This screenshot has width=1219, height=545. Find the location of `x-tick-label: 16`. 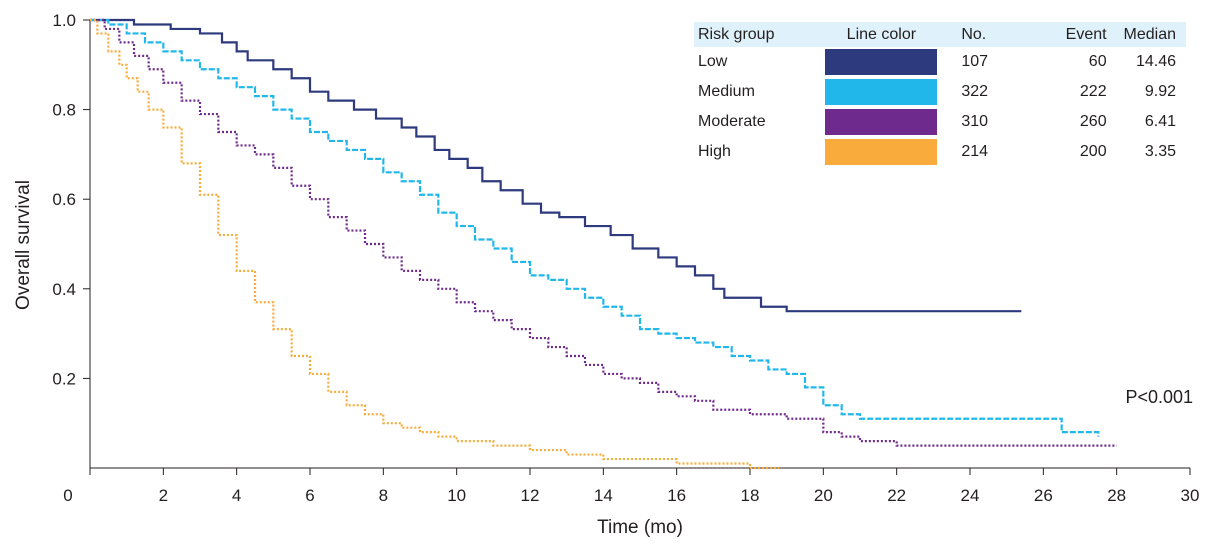

x-tick-label: 16 is located at coordinates (676, 495).